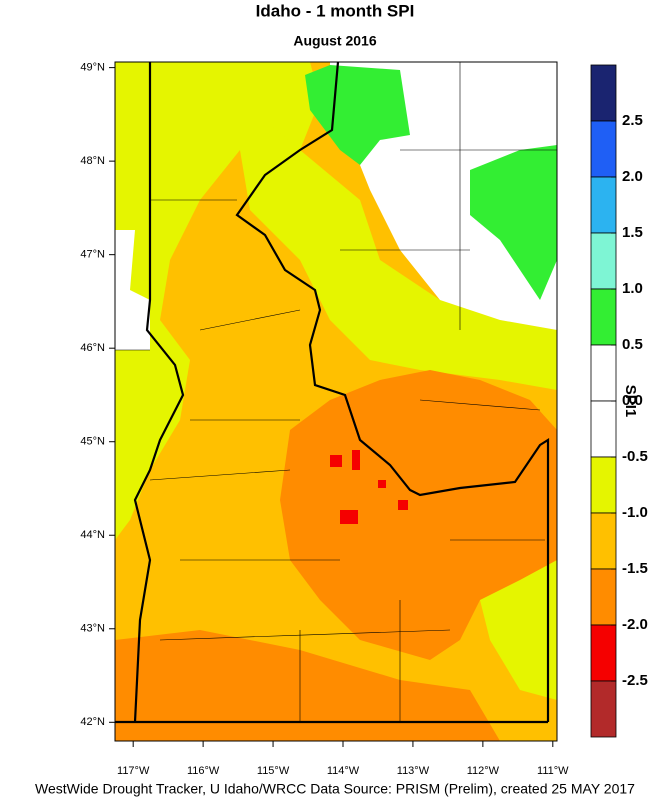 This screenshot has width=671, height=803. Describe the element at coordinates (635, 624) in the screenshot. I see `colorbar-label: -2.0` at that location.